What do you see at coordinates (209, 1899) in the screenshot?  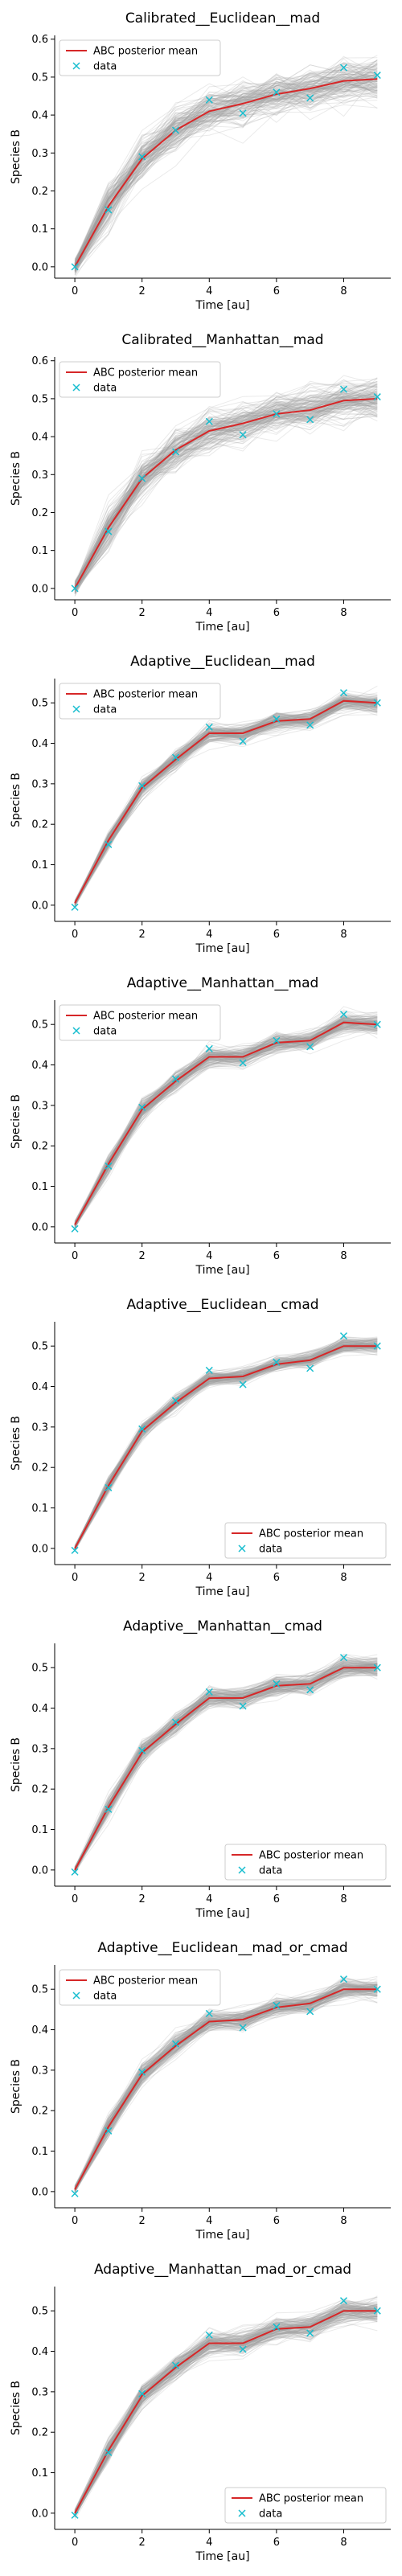 I see `x-tick-label: 4` at bounding box center [209, 1899].